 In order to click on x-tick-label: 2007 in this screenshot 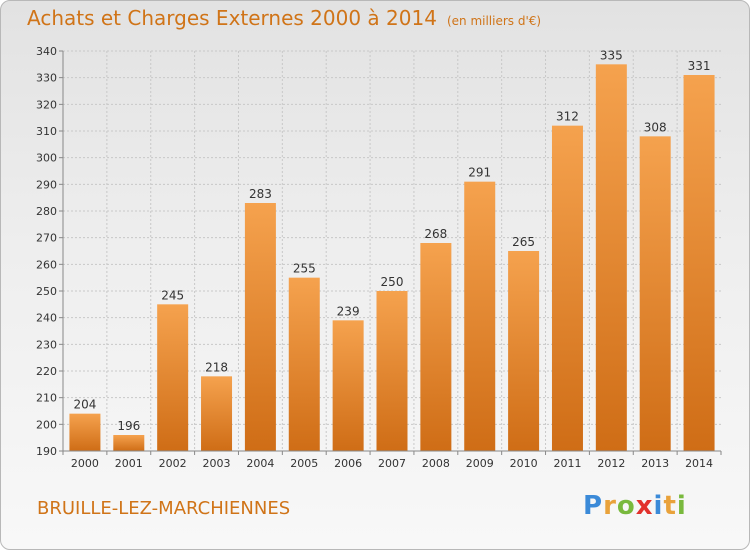, I will do `click(392, 463)`.